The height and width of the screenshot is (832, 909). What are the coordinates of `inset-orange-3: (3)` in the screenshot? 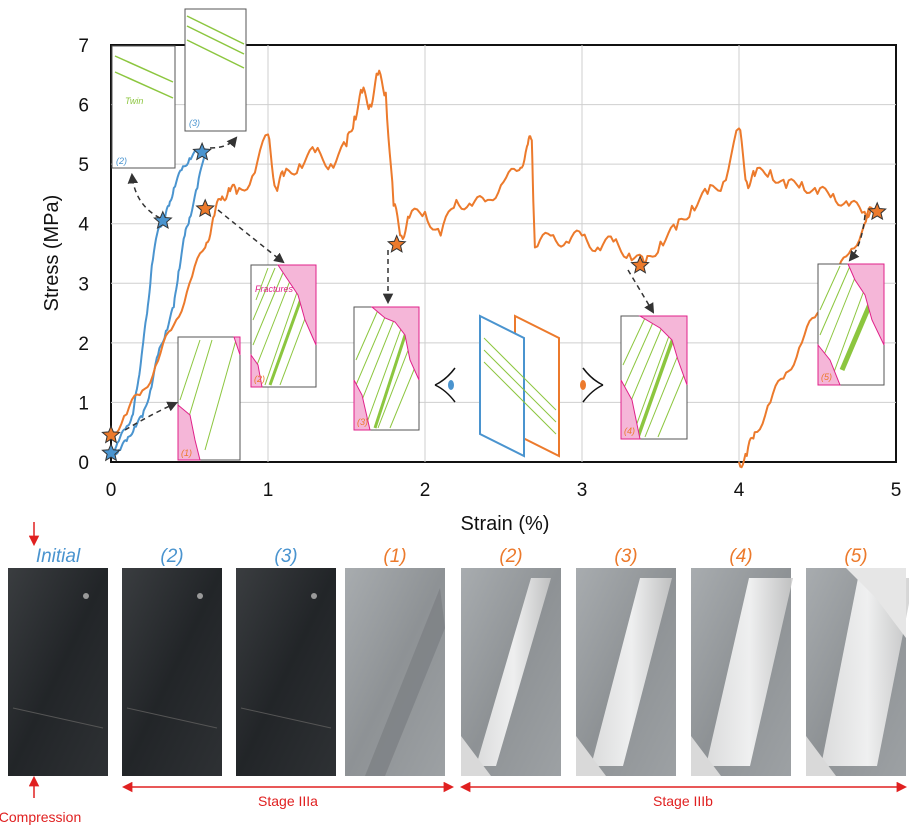 It's located at (386, 368).